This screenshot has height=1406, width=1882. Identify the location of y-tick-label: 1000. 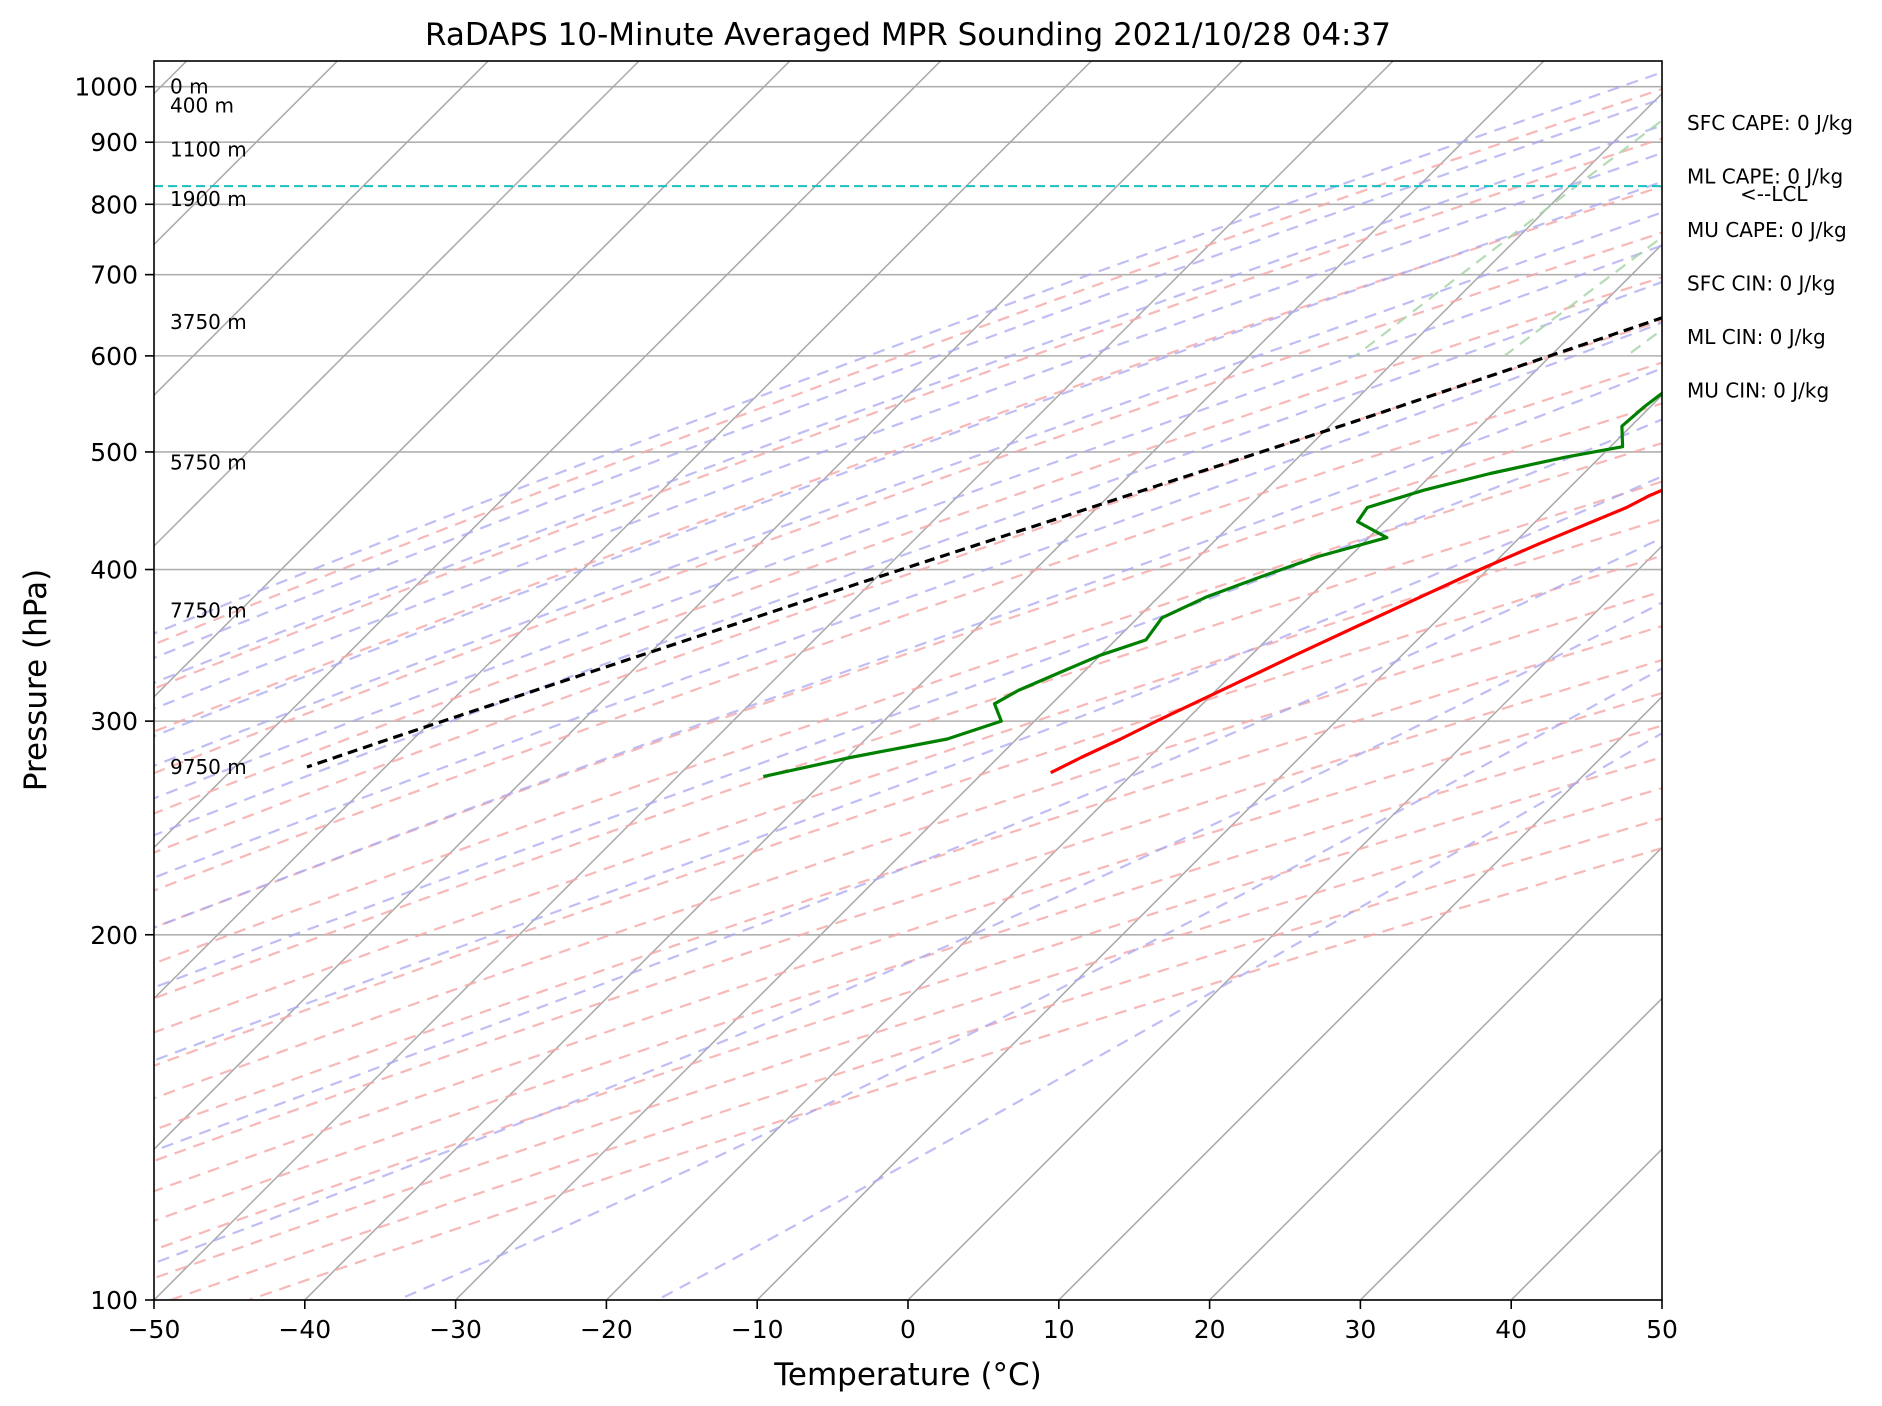
(106, 87).